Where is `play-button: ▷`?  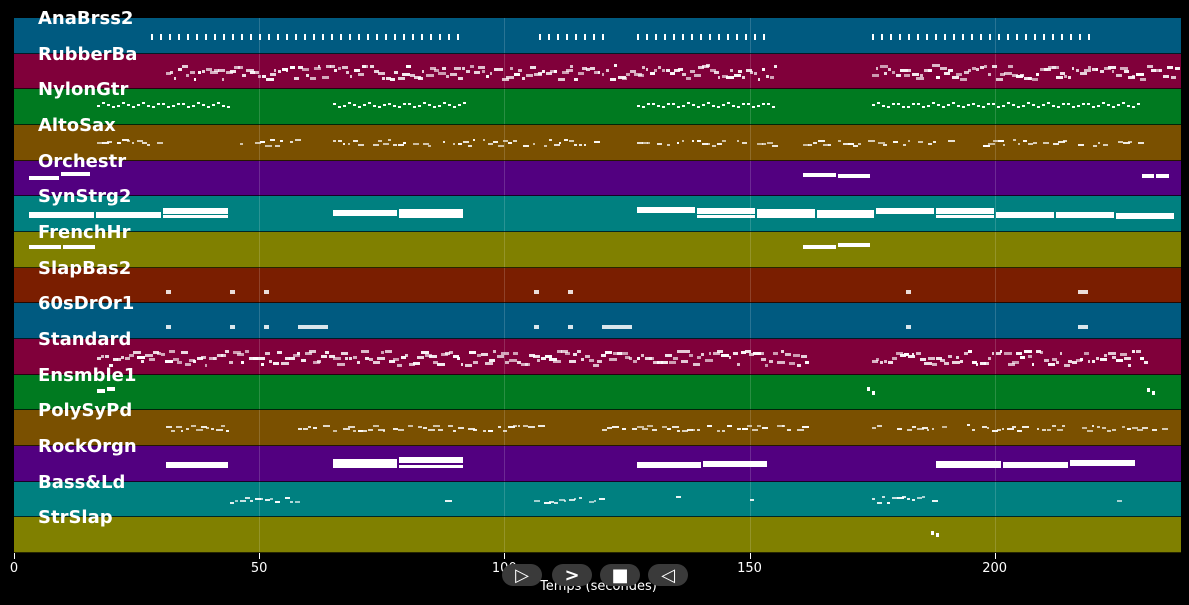
play-button: ▷ is located at coordinates (522, 575).